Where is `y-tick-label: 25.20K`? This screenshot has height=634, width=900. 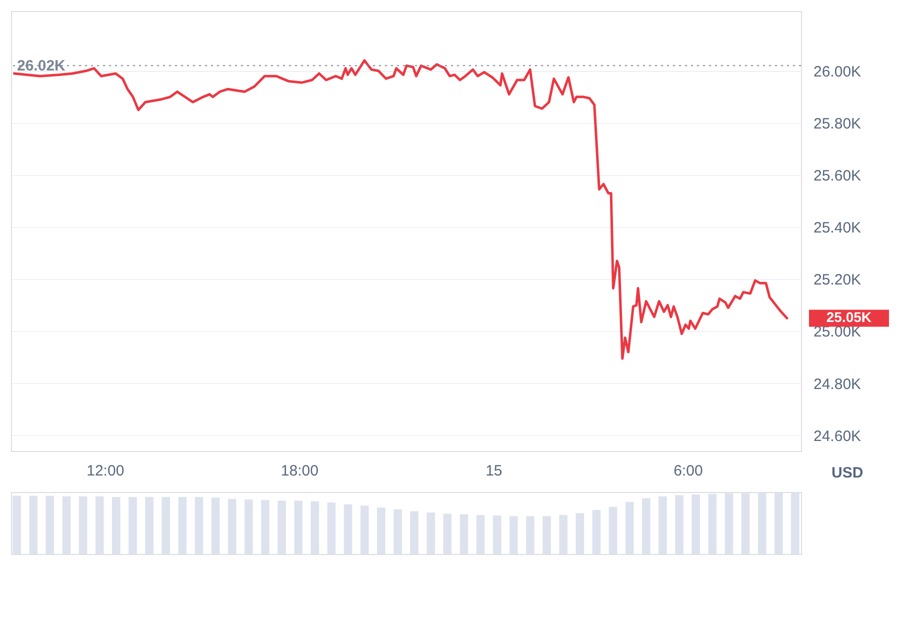 y-tick-label: 25.20K is located at coordinates (838, 280).